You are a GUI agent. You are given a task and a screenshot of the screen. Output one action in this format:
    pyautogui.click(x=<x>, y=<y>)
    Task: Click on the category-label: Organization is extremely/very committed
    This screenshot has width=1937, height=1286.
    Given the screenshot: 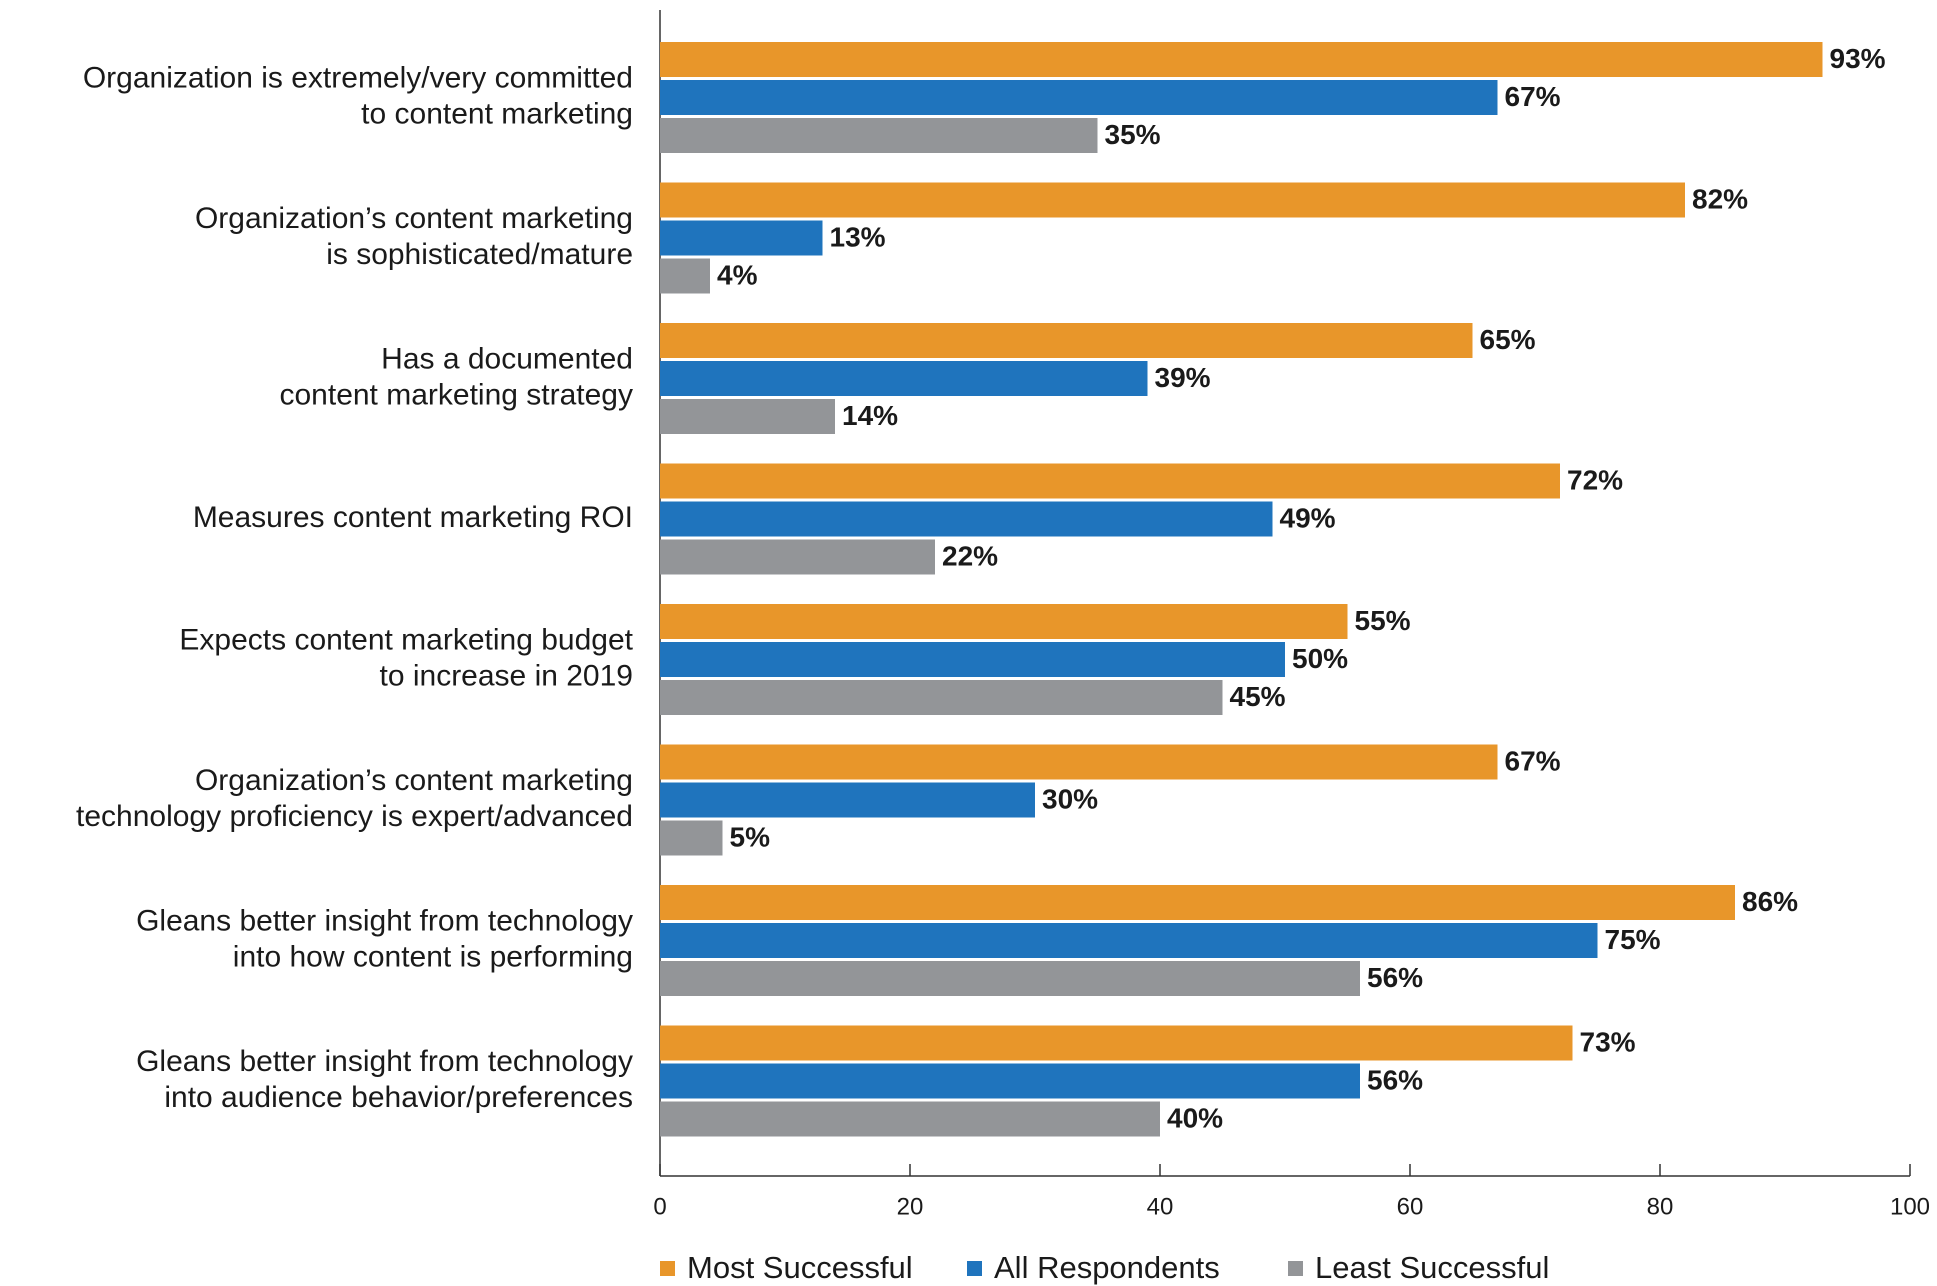 What is the action you would take?
    pyautogui.click(x=358, y=77)
    